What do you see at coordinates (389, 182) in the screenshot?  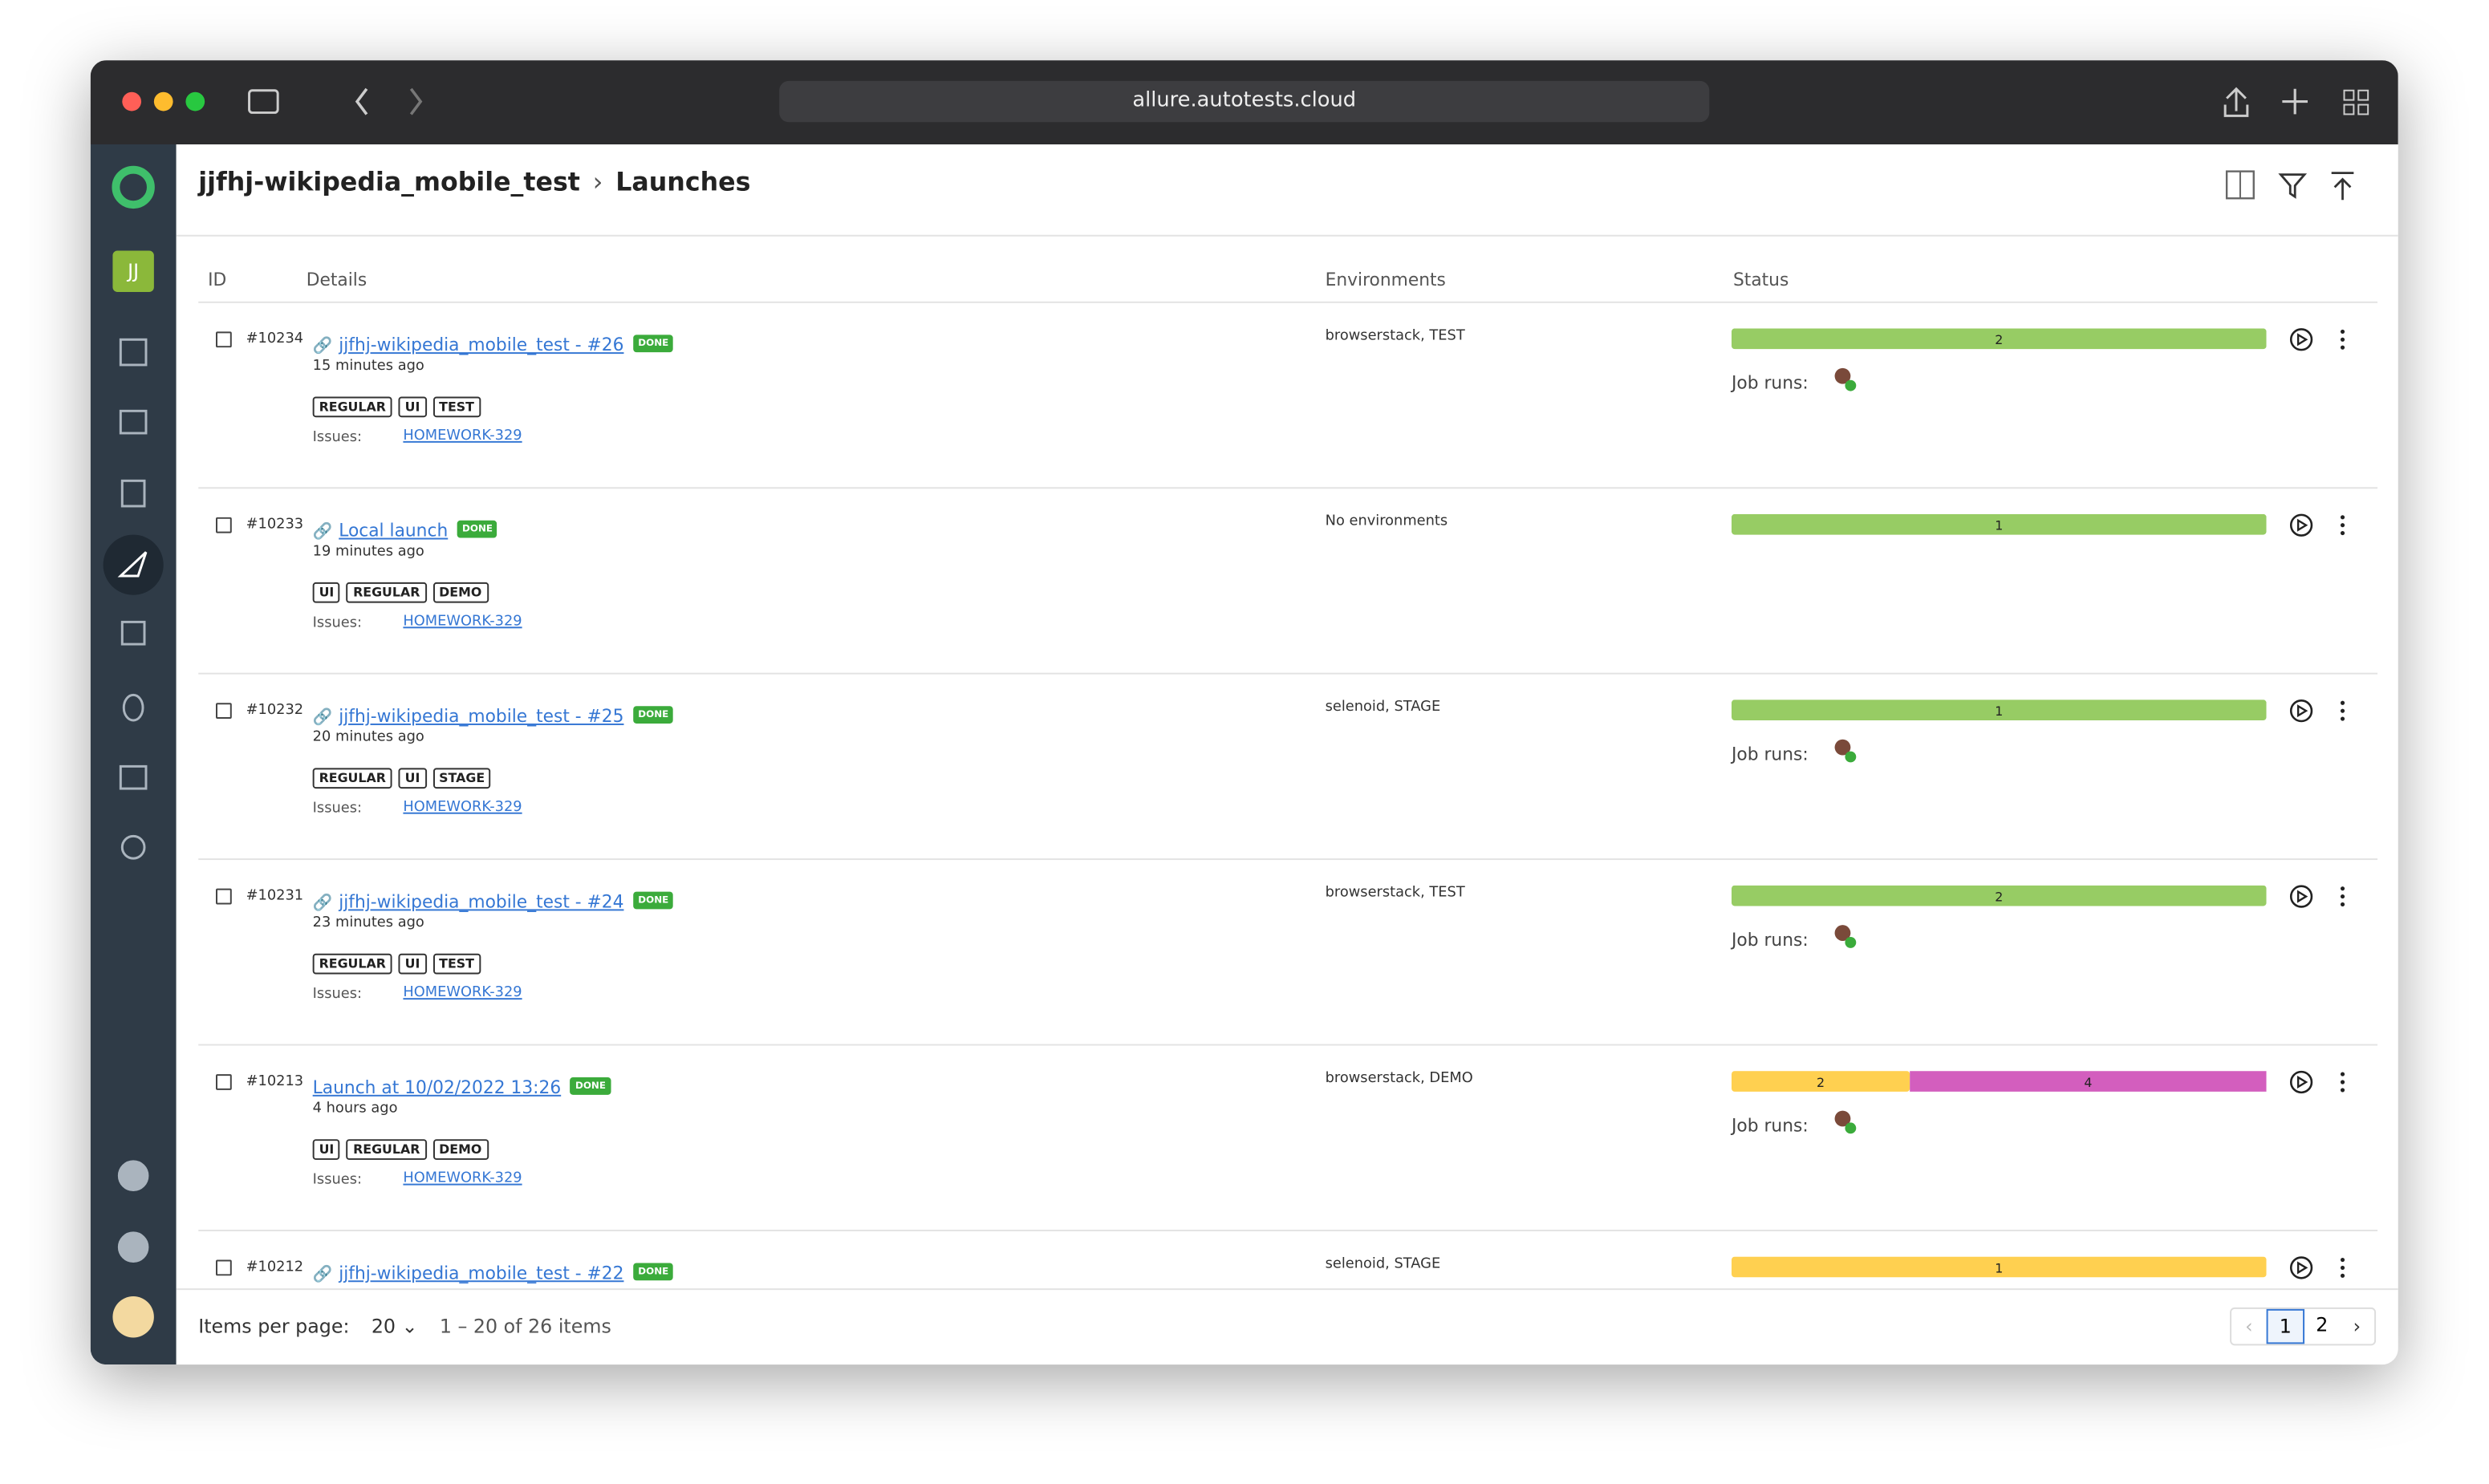 I see `breadcrumb-project: jjfhj-wikipedia_mobile_test` at bounding box center [389, 182].